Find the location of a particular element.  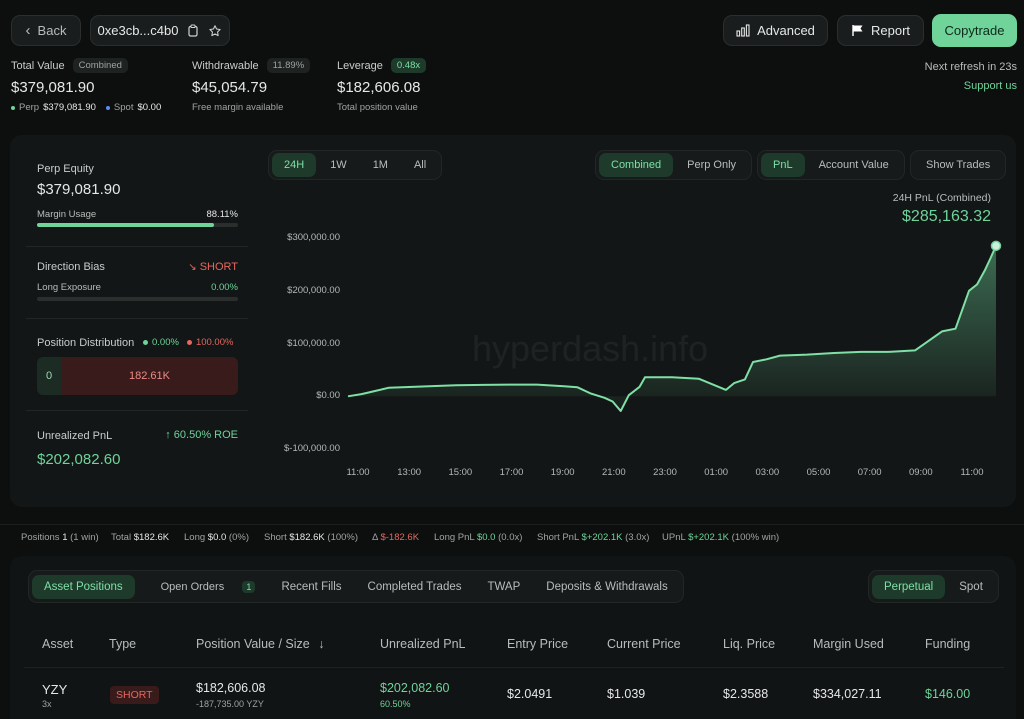

summary-bar-bg is located at coordinates (512, 538).